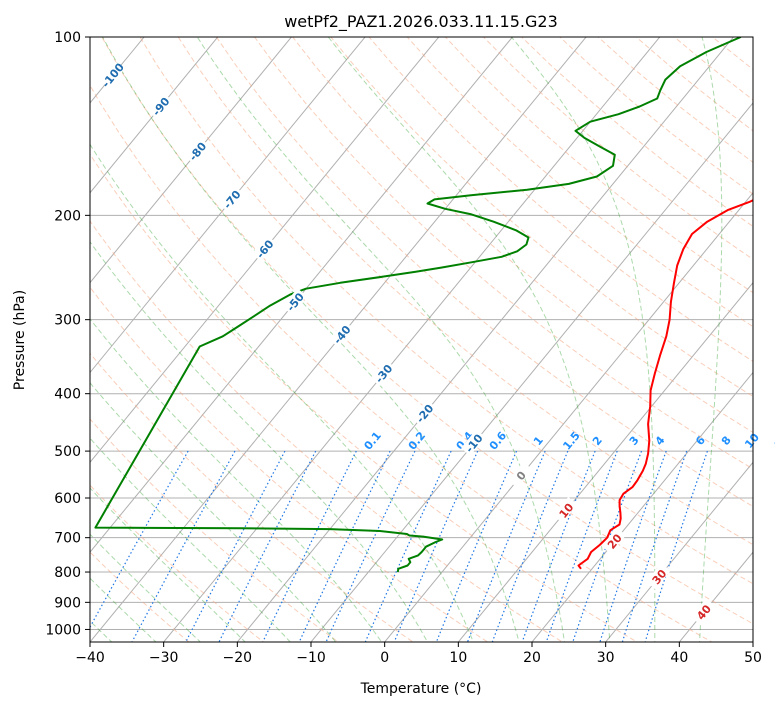 This screenshot has height=708, width=775. I want to click on x-tick-label: −40, so click(90, 658).